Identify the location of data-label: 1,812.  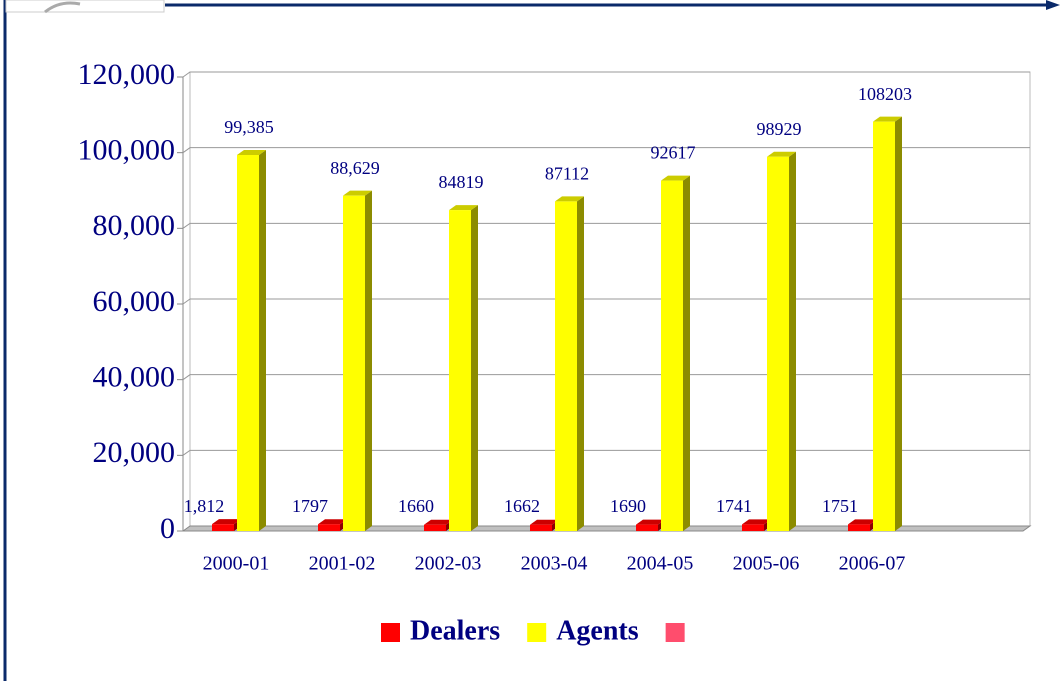
(204, 506).